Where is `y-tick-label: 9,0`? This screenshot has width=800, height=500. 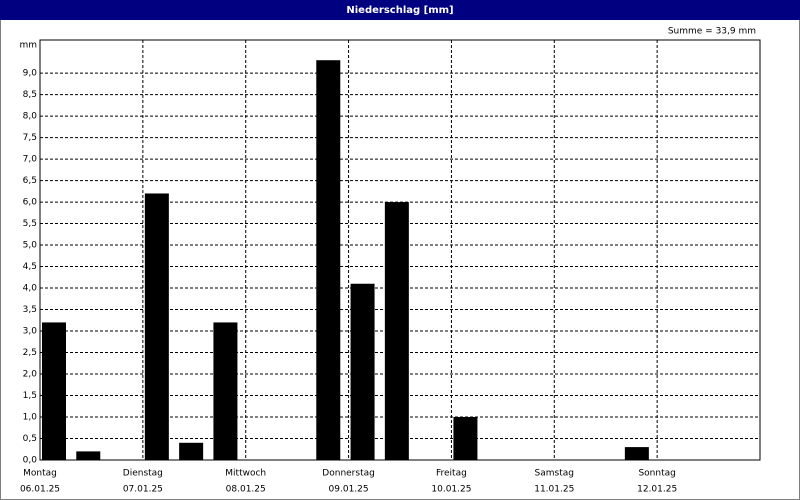 y-tick-label: 9,0 is located at coordinates (30, 74).